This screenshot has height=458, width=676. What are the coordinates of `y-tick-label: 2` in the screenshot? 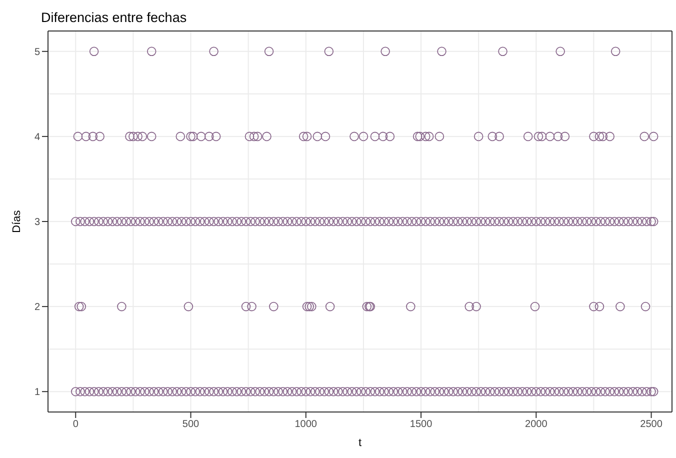 It's located at (37, 308).